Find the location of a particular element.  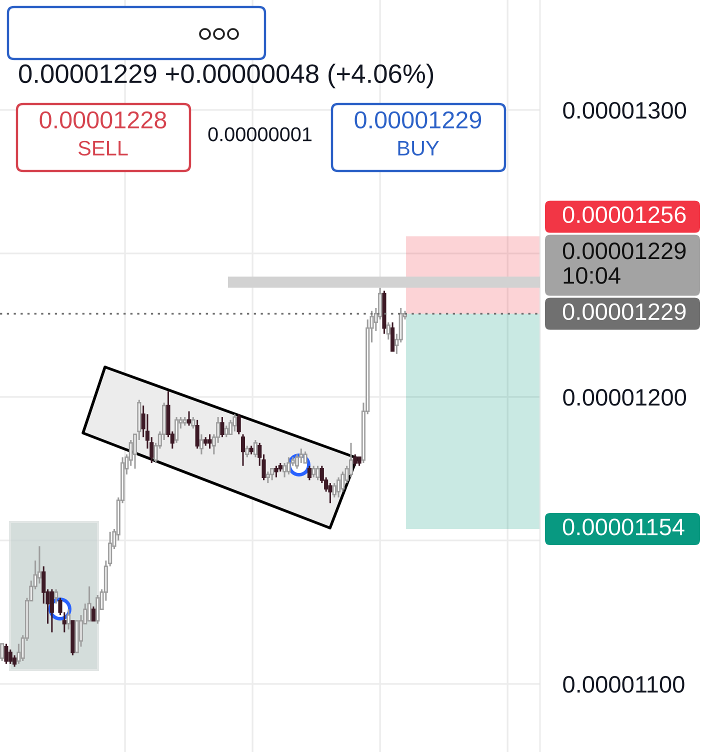

annotation: 0.00000001 is located at coordinates (260, 134).